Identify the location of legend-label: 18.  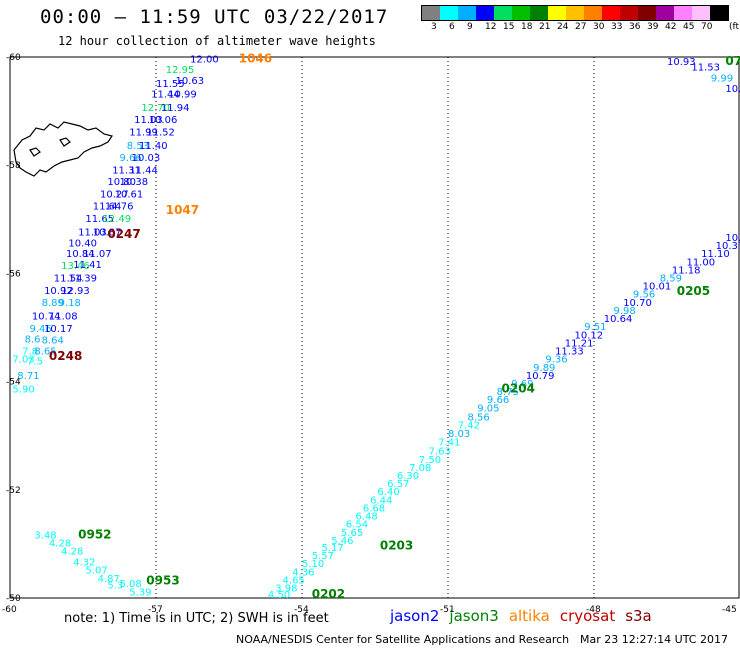
(527, 27).